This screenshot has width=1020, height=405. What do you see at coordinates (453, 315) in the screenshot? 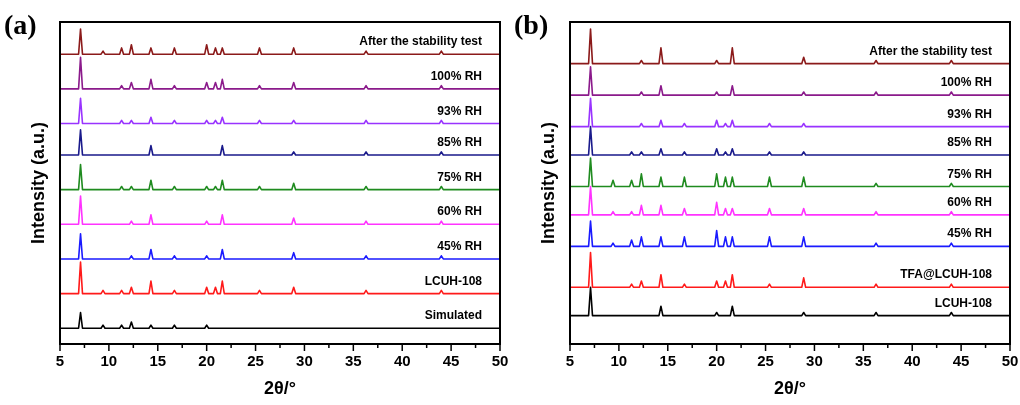
I see `series-label: Simulated` at bounding box center [453, 315].